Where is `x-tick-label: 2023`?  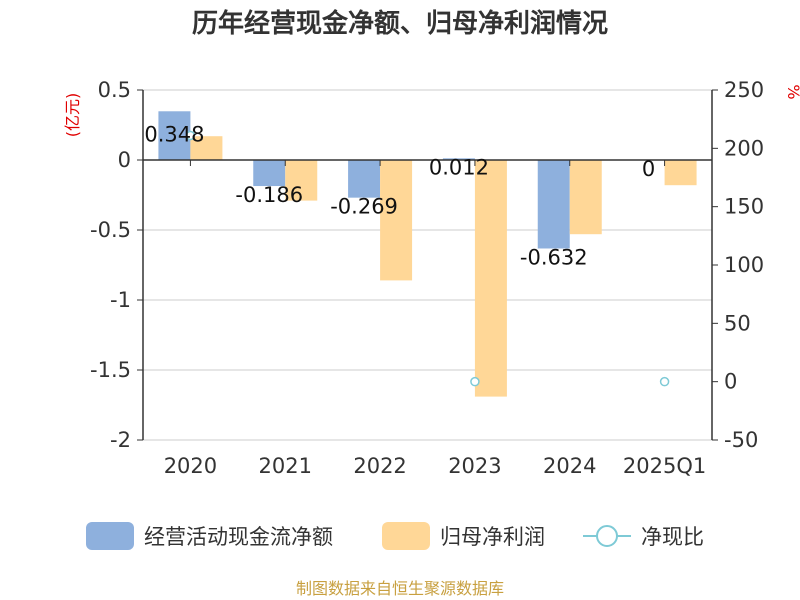
x-tick-label: 2023 is located at coordinates (474, 466).